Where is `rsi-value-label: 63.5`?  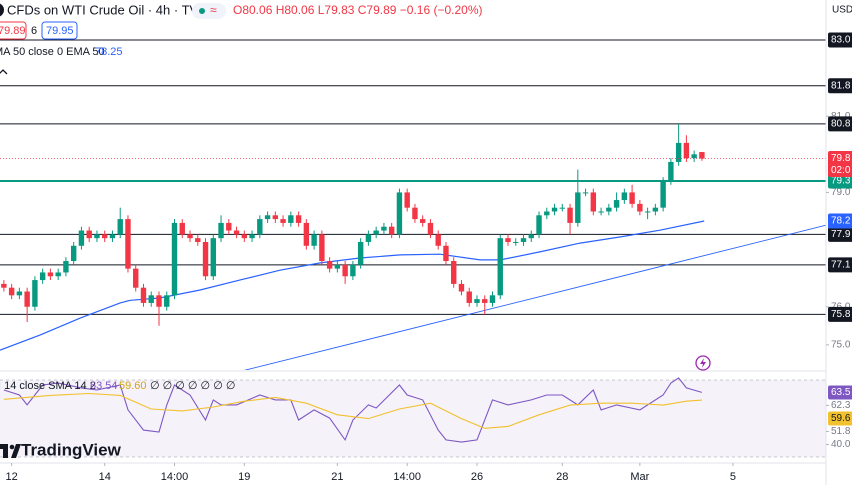
rsi-value-label: 63.5 is located at coordinates (841, 392).